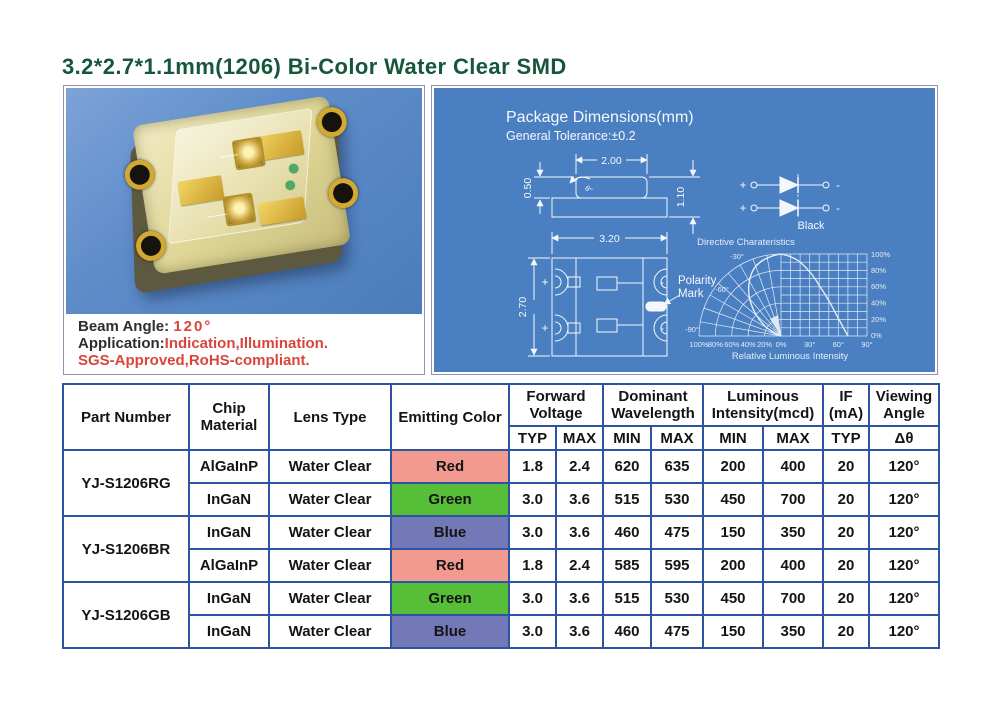 The width and height of the screenshot is (1000, 720). What do you see at coordinates (838, 344) in the screenshot?
I see `svg-text: 60°` at bounding box center [838, 344].